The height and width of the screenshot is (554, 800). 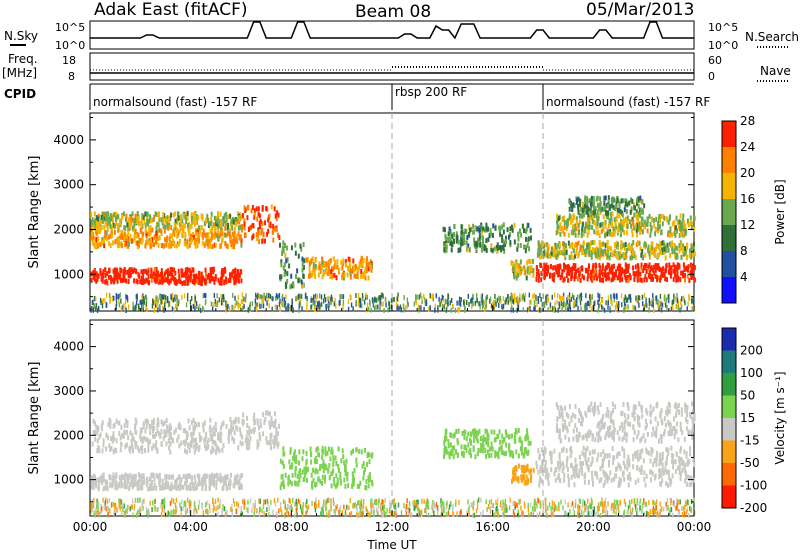 What do you see at coordinates (19, 73) in the screenshot?
I see `freq-unit: [MHz]` at bounding box center [19, 73].